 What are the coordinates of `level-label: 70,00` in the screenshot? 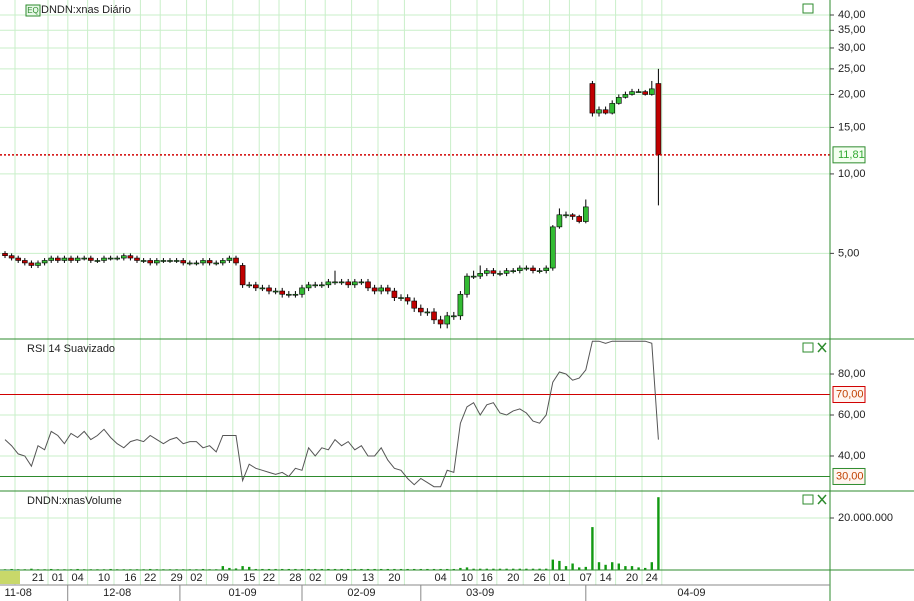 It's located at (850, 394).